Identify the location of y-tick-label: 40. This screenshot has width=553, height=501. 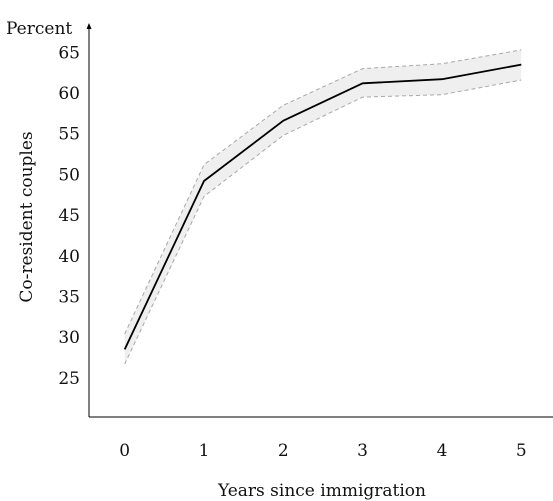
(69, 257).